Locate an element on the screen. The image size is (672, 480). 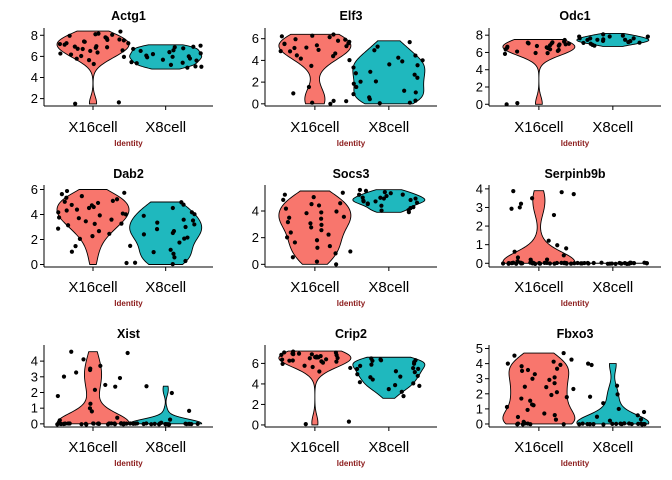
x-tick-label: X8cell is located at coordinates (612, 447).